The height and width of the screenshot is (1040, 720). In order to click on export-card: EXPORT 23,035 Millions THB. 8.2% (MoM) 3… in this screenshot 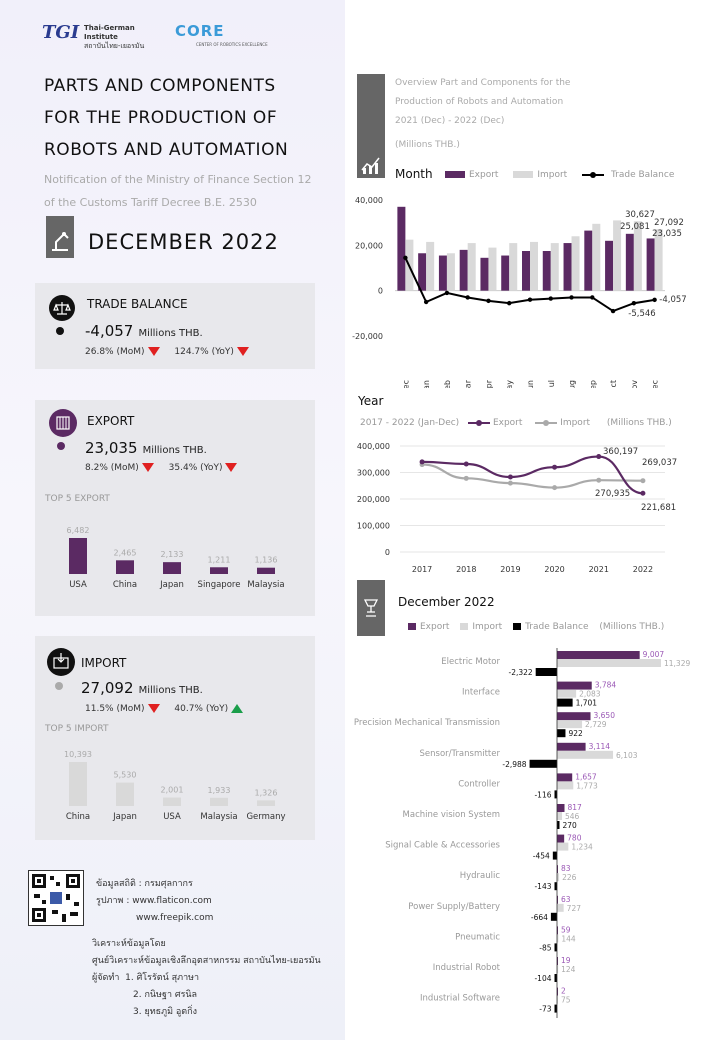, I will do `click(175, 508)`.